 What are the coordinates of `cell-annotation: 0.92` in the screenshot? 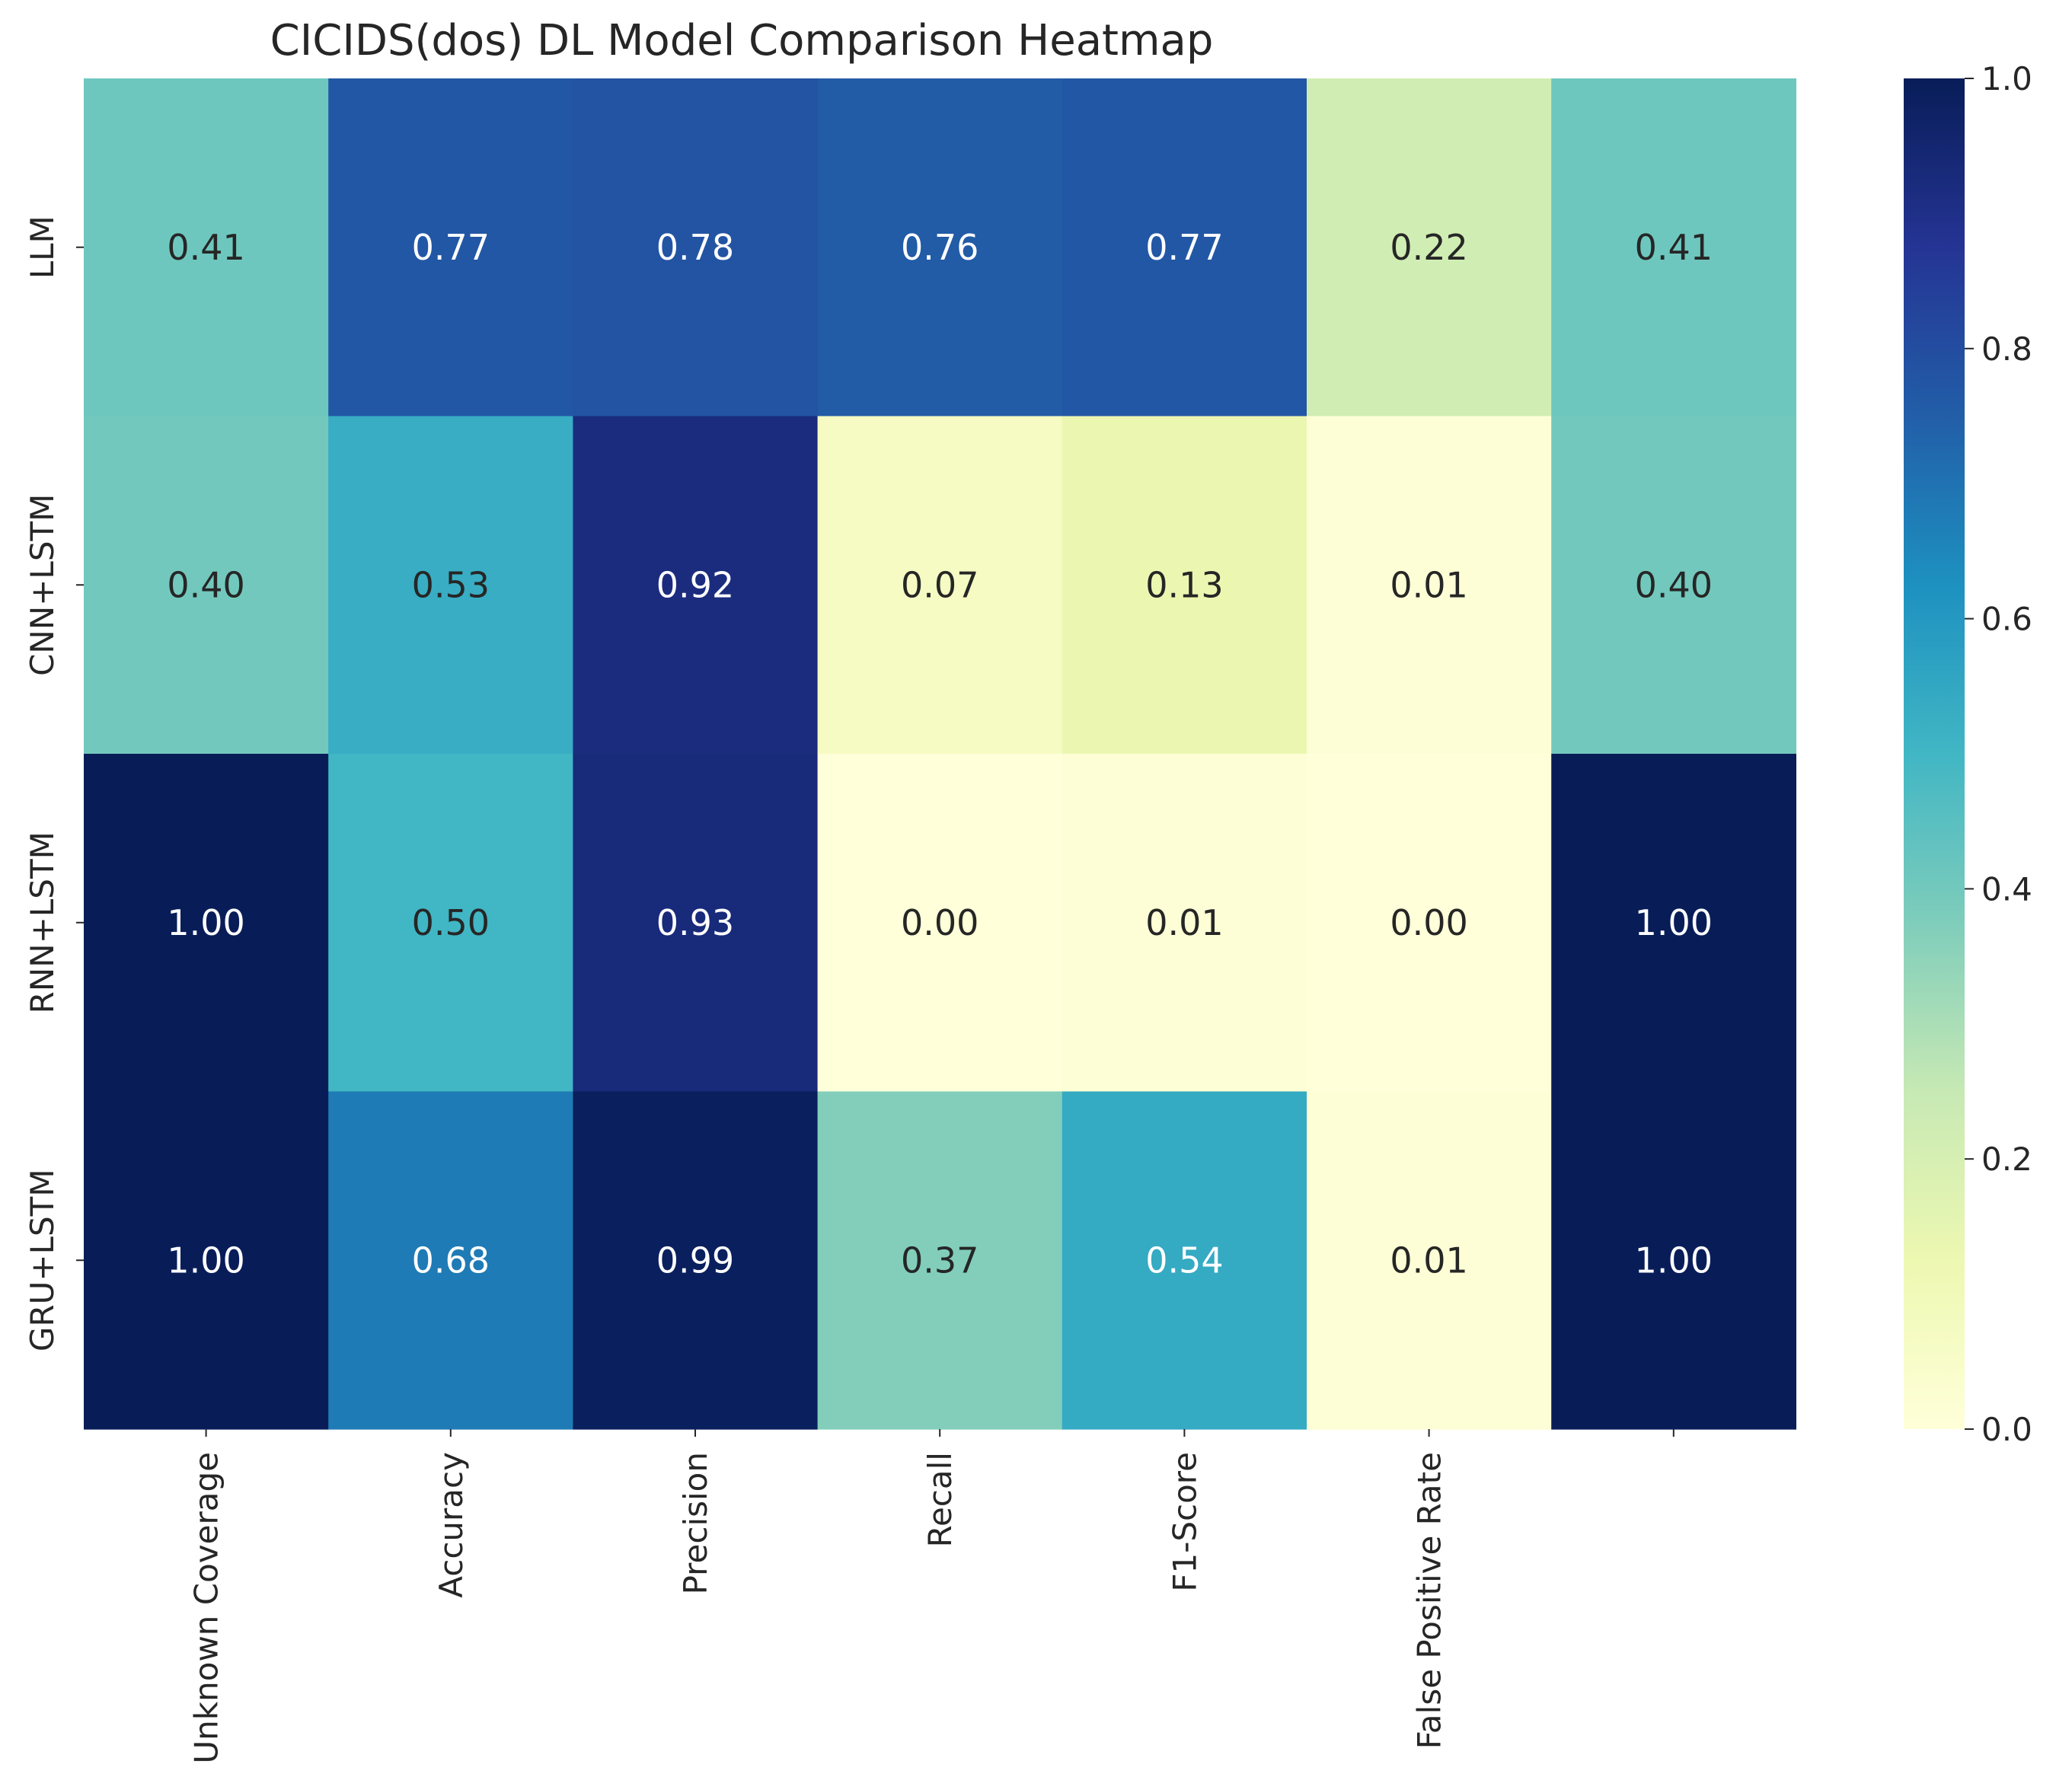 It's located at (695, 584).